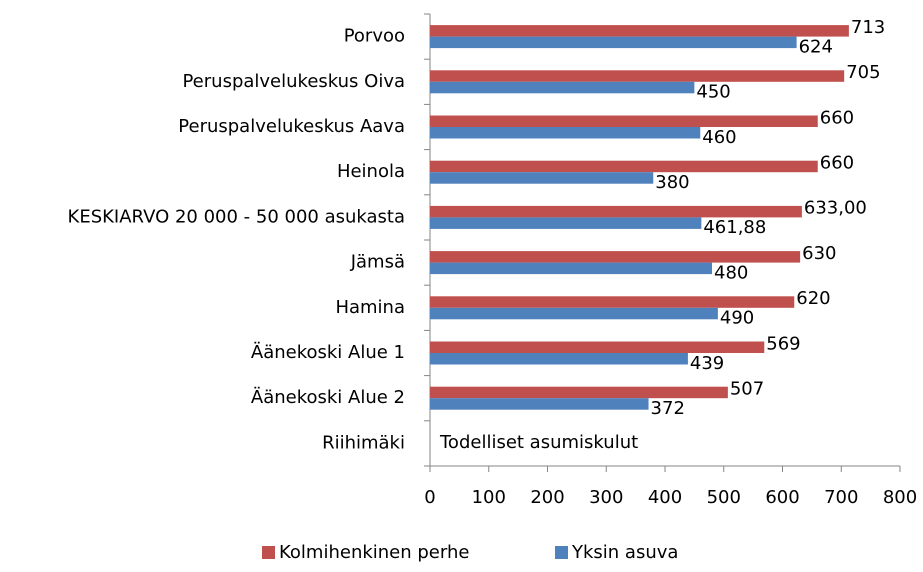  Describe the element at coordinates (813, 298) in the screenshot. I see `value-label: 620` at that location.